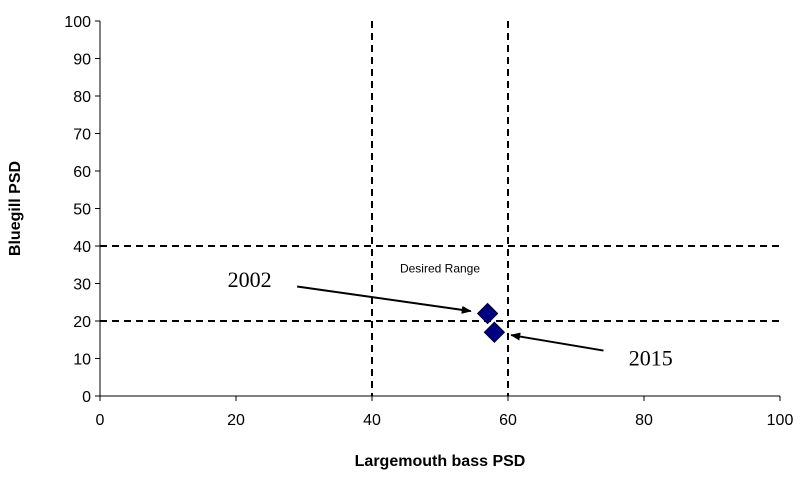 This screenshot has width=801, height=481. Describe the element at coordinates (450, 319) in the screenshot. I see `annotations: 2002 2015` at that location.